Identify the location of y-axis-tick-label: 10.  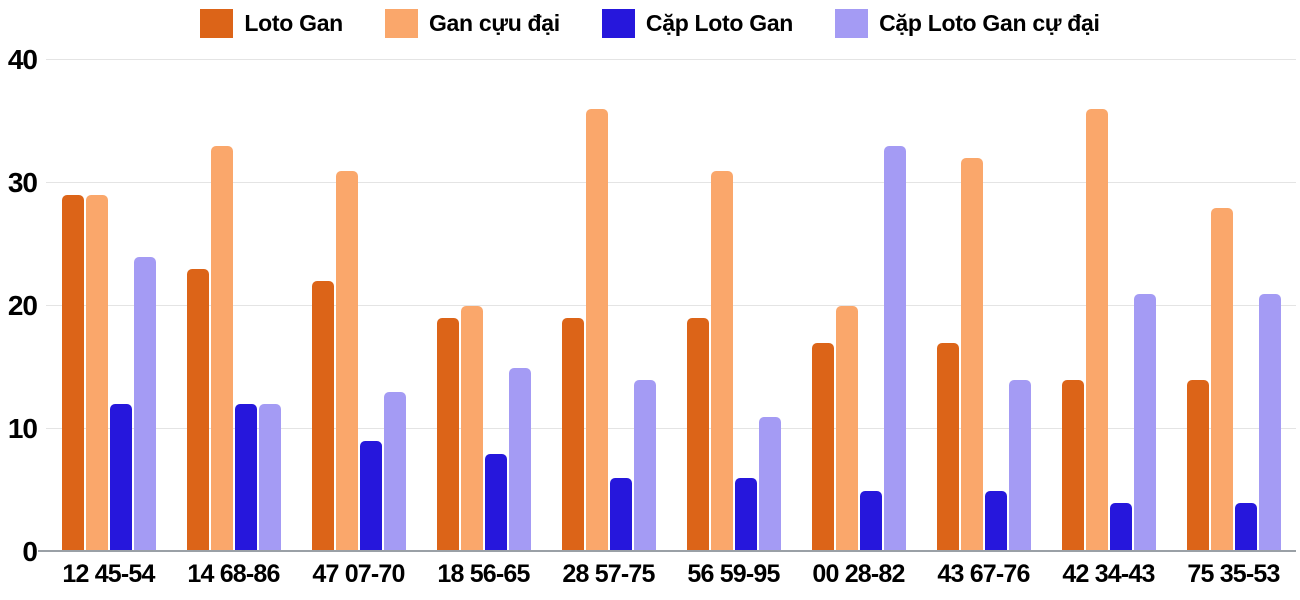
(22, 428).